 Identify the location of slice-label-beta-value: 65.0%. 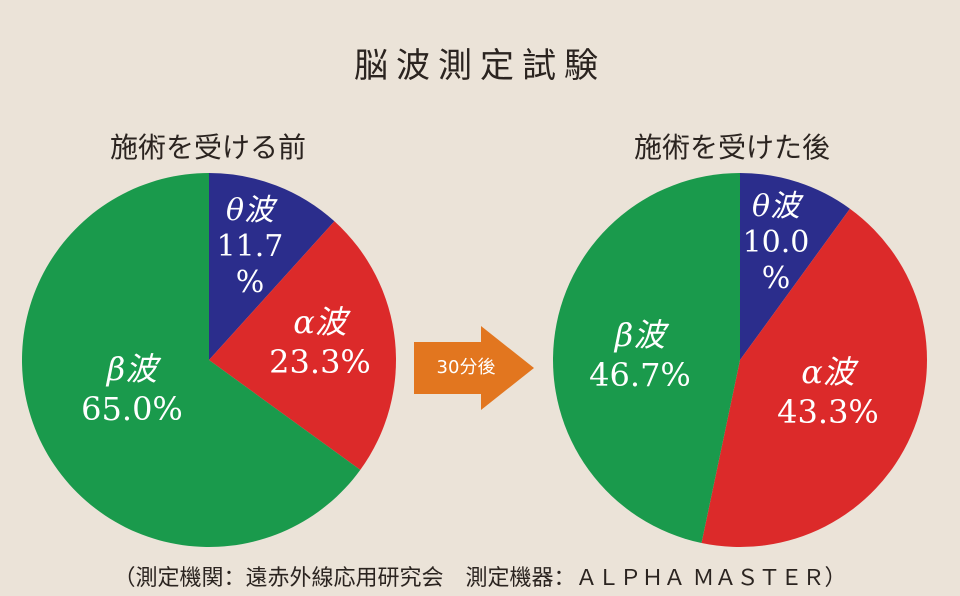
(132, 409).